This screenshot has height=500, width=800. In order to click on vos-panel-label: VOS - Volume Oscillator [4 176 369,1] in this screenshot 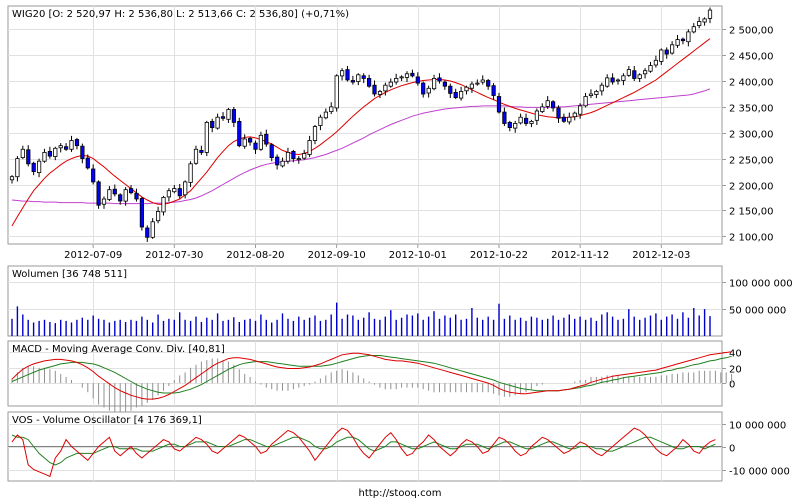, I will do `click(107, 420)`.